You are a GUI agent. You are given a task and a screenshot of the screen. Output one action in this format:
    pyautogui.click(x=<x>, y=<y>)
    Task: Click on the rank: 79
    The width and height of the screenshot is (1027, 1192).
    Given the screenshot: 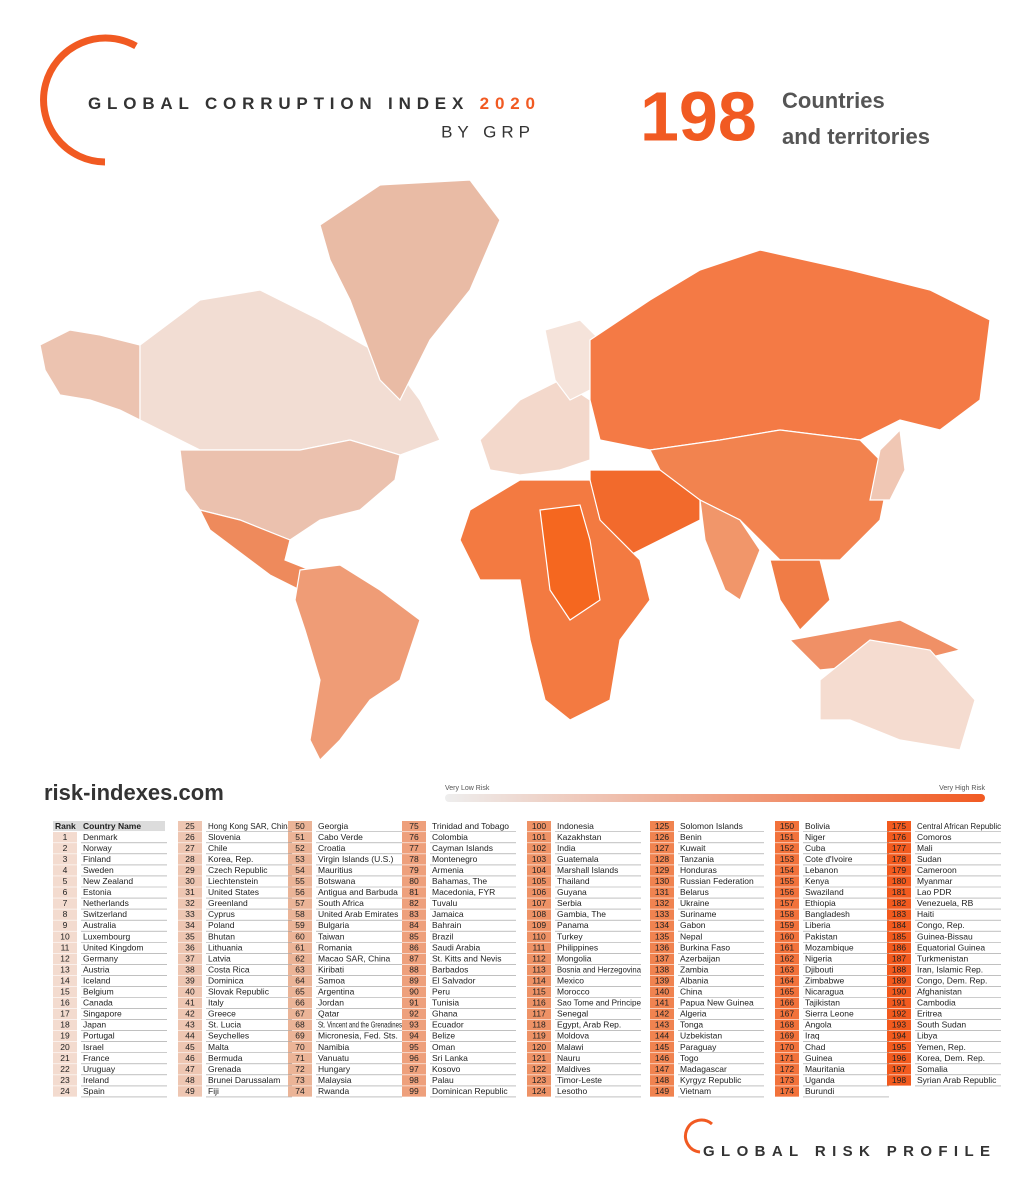 What is the action you would take?
    pyautogui.click(x=414, y=870)
    